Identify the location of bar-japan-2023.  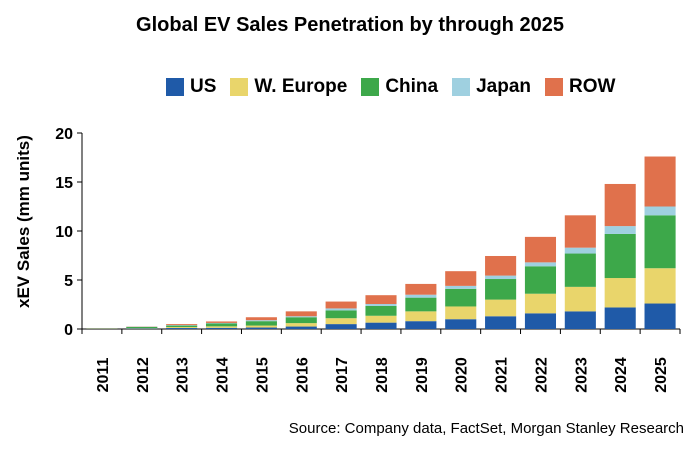
(580, 250).